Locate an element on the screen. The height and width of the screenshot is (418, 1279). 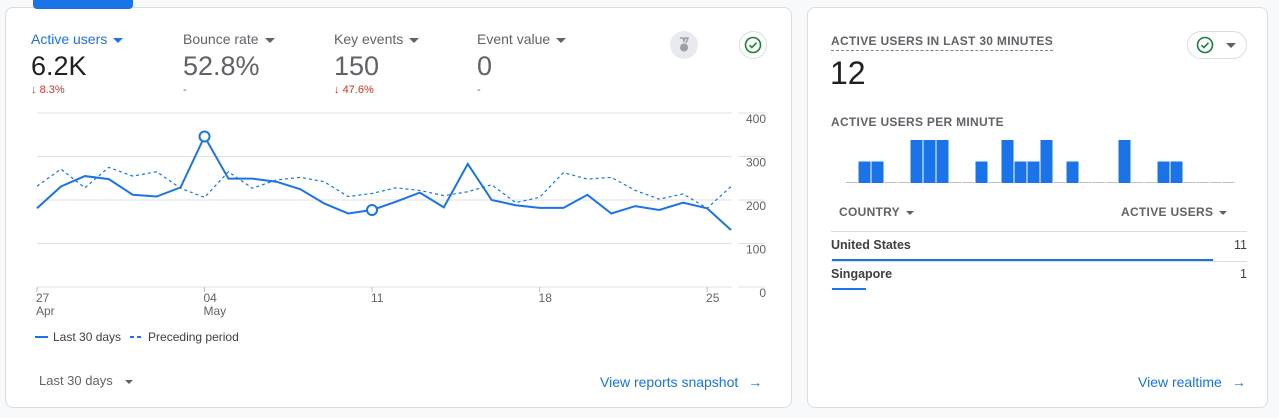
y-tick-label: 100 is located at coordinates (756, 250).